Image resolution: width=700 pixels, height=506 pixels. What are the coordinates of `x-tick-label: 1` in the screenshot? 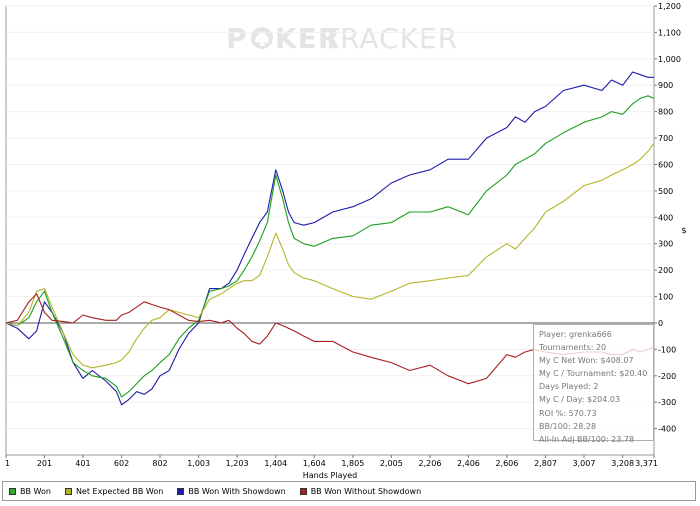 It's located at (7, 463).